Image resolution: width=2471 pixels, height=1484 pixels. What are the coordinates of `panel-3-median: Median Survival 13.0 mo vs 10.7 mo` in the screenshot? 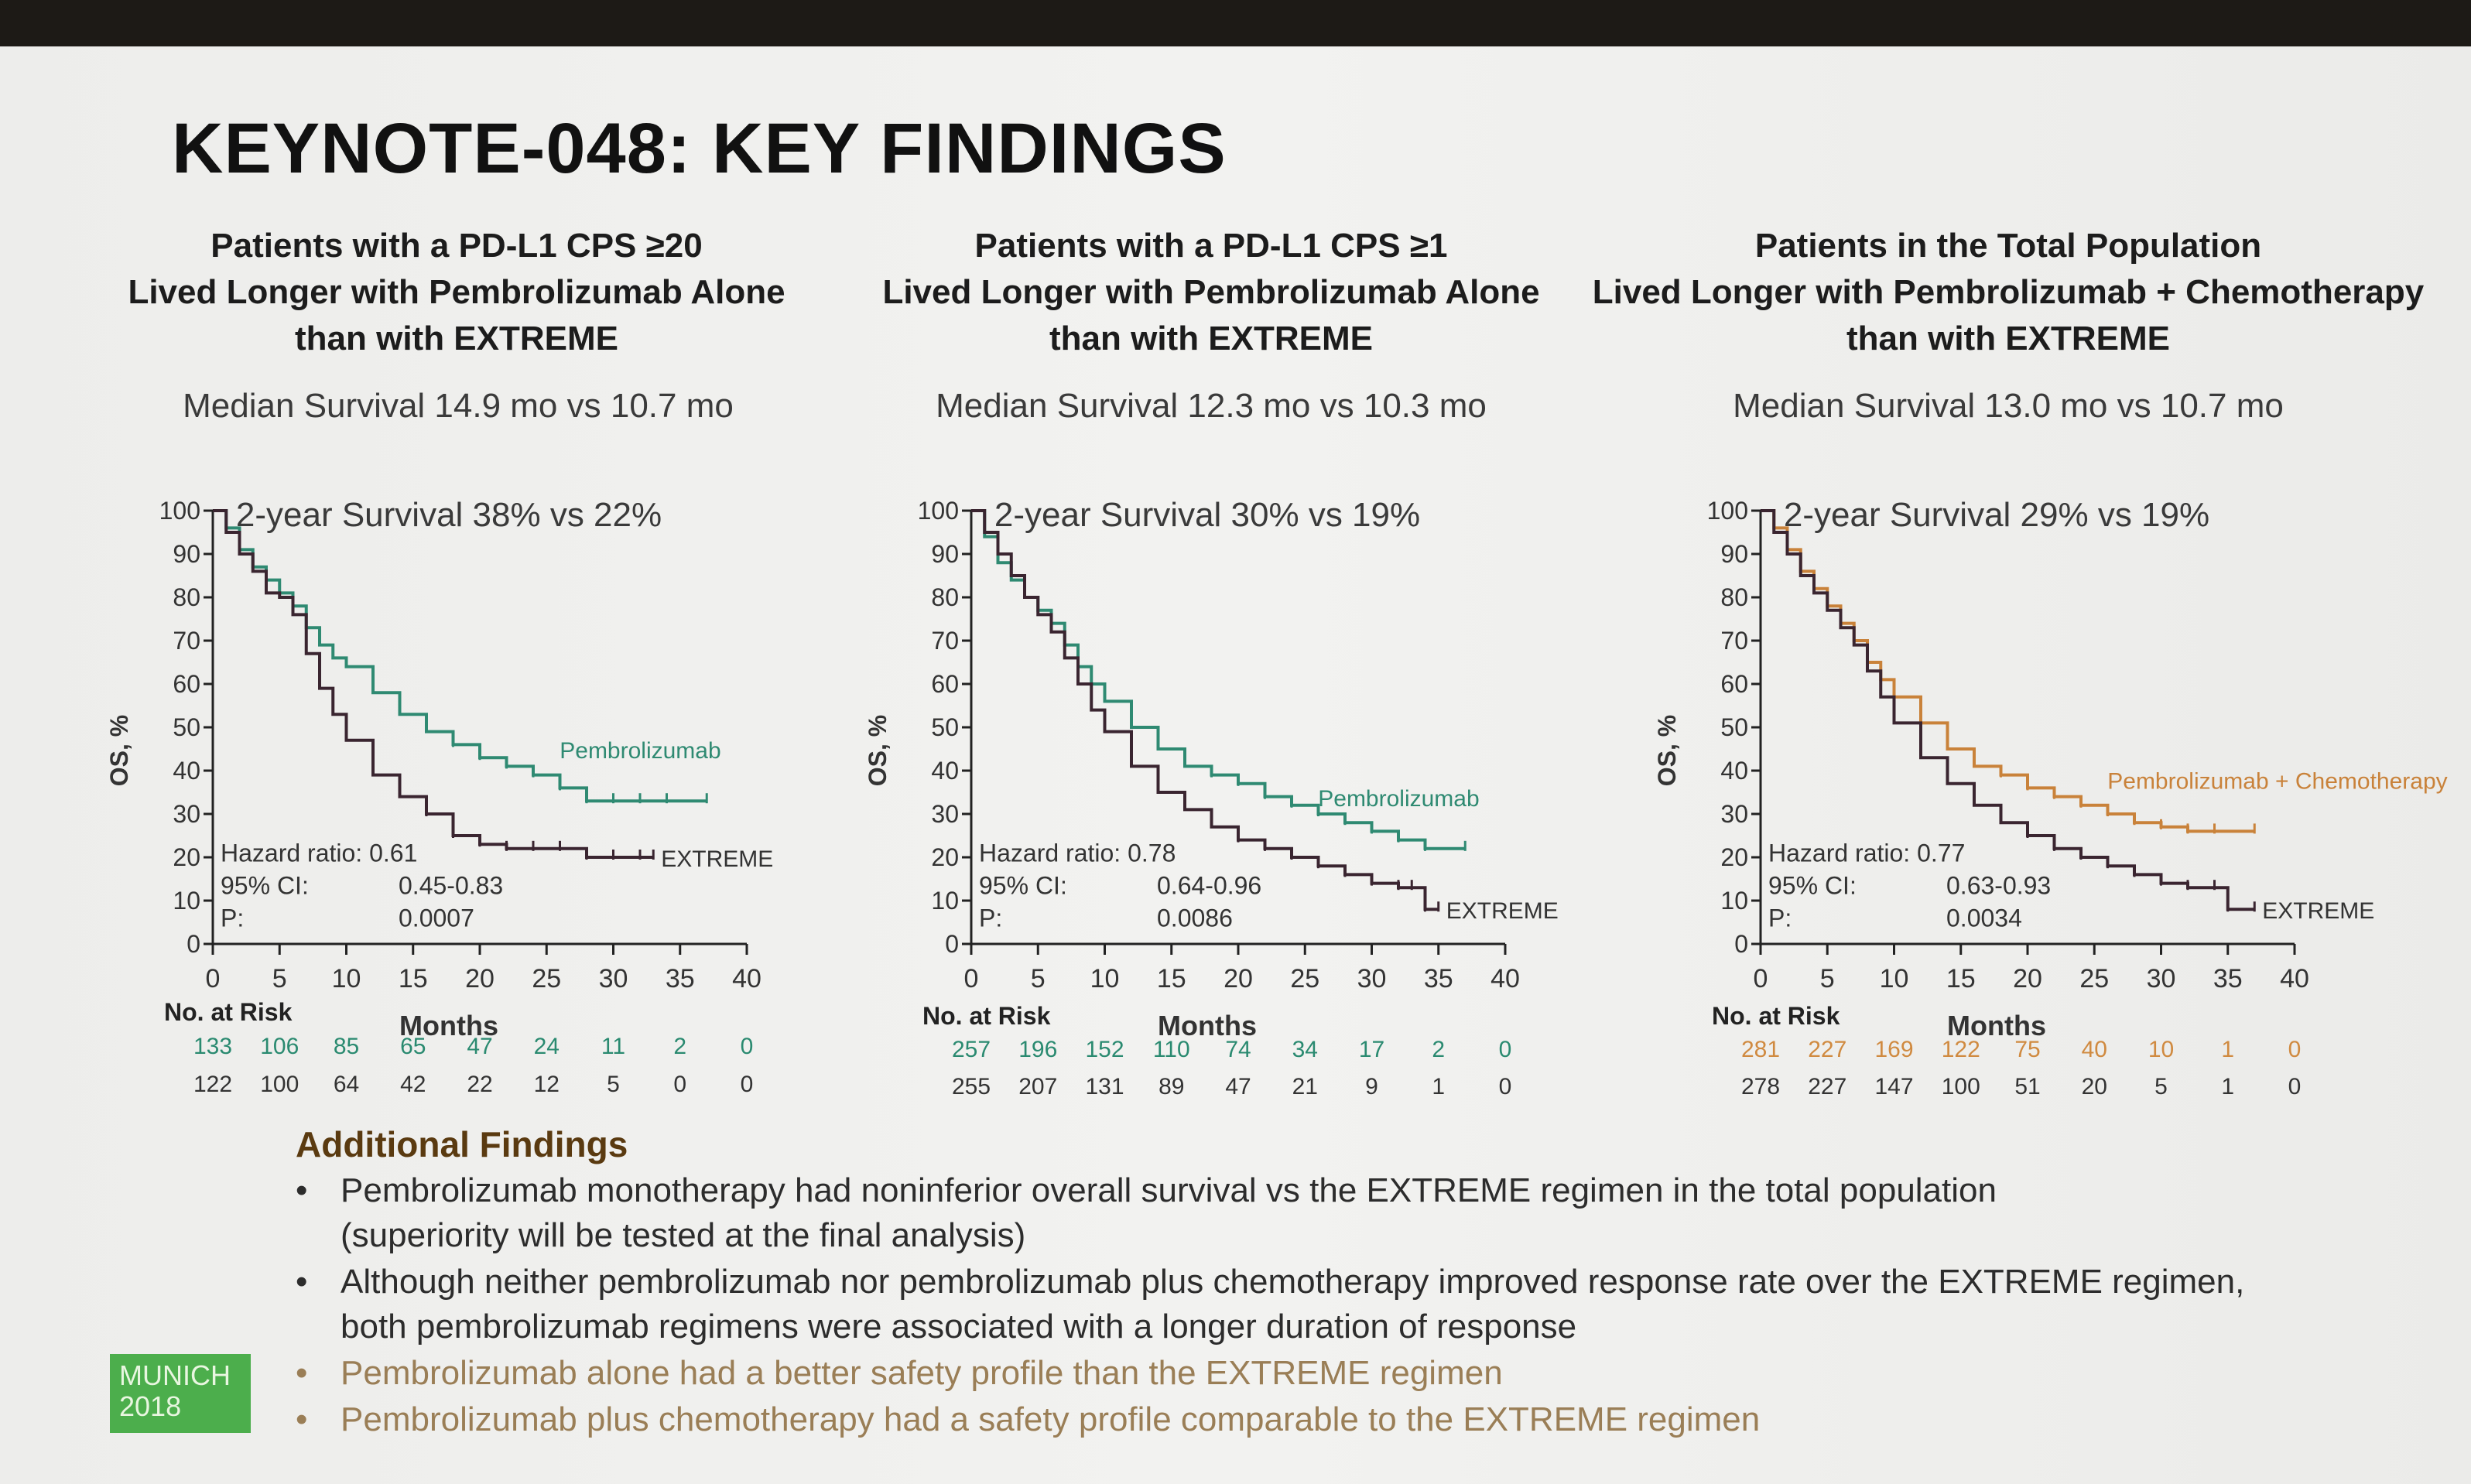 It's located at (2008, 406).